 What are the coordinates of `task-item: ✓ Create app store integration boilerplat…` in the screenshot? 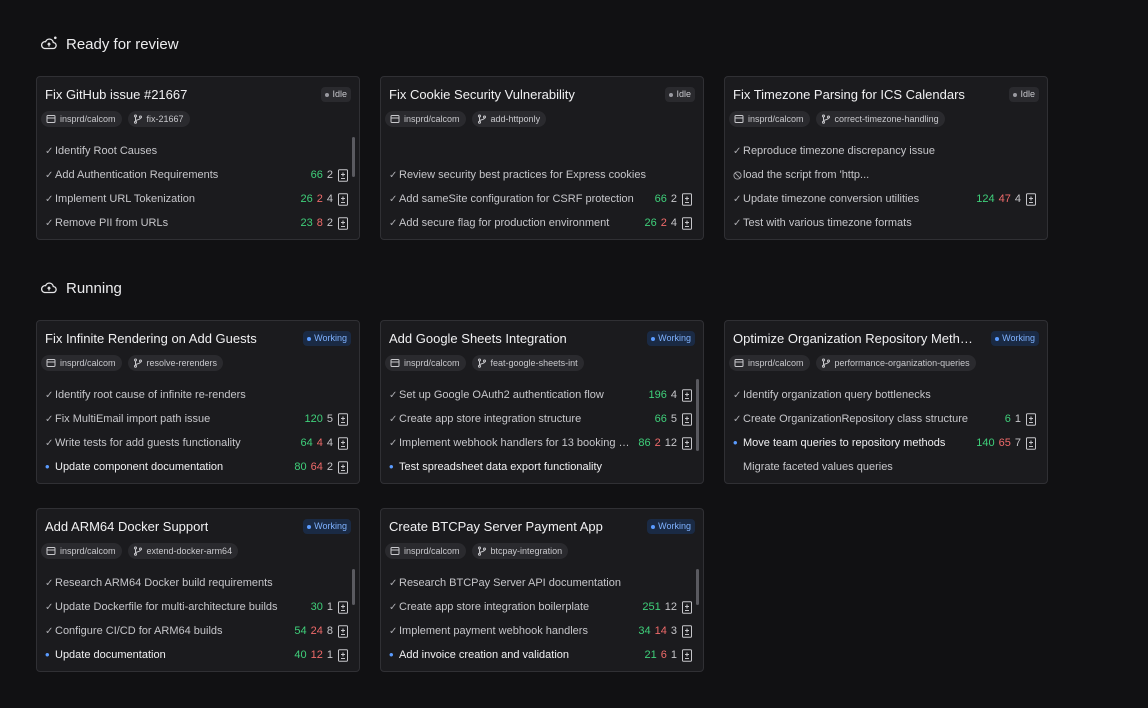 It's located at (541, 607).